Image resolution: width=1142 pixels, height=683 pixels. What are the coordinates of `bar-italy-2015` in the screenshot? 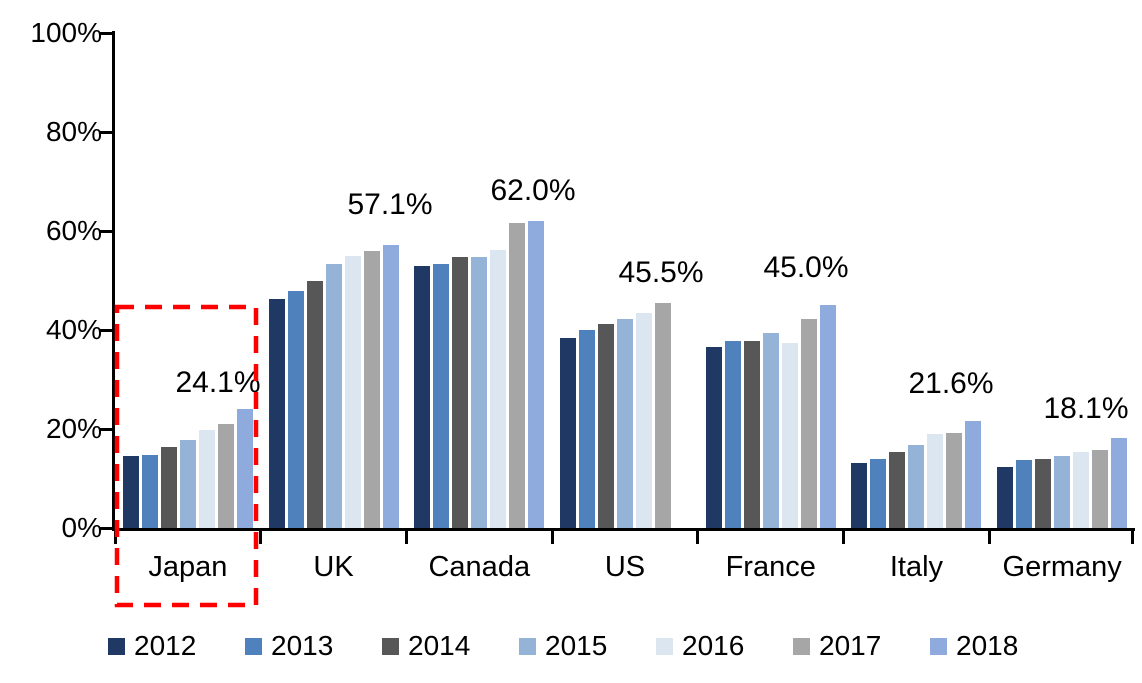 It's located at (916, 486).